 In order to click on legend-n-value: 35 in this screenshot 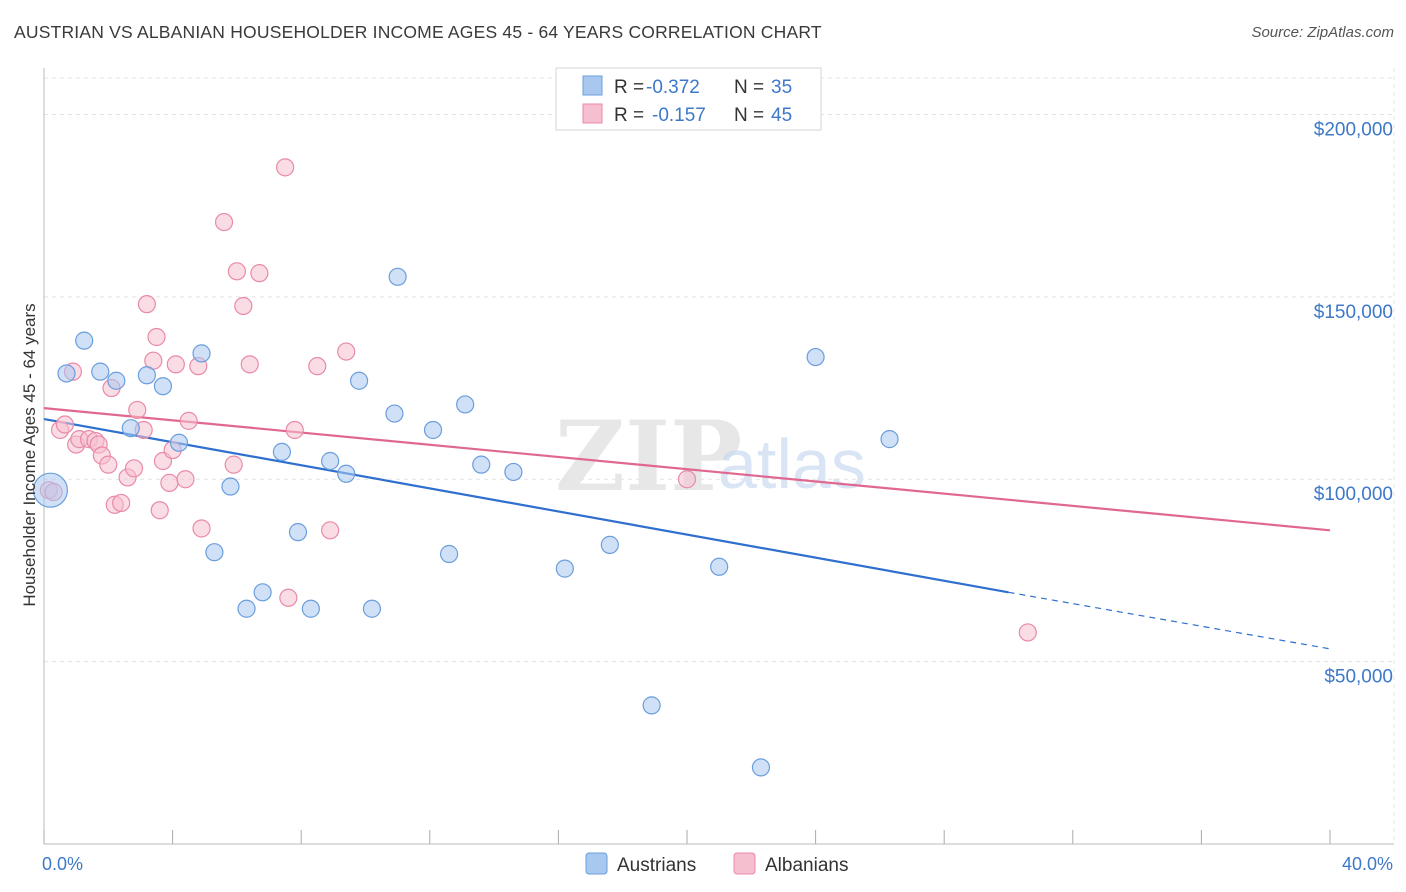, I will do `click(781, 87)`.